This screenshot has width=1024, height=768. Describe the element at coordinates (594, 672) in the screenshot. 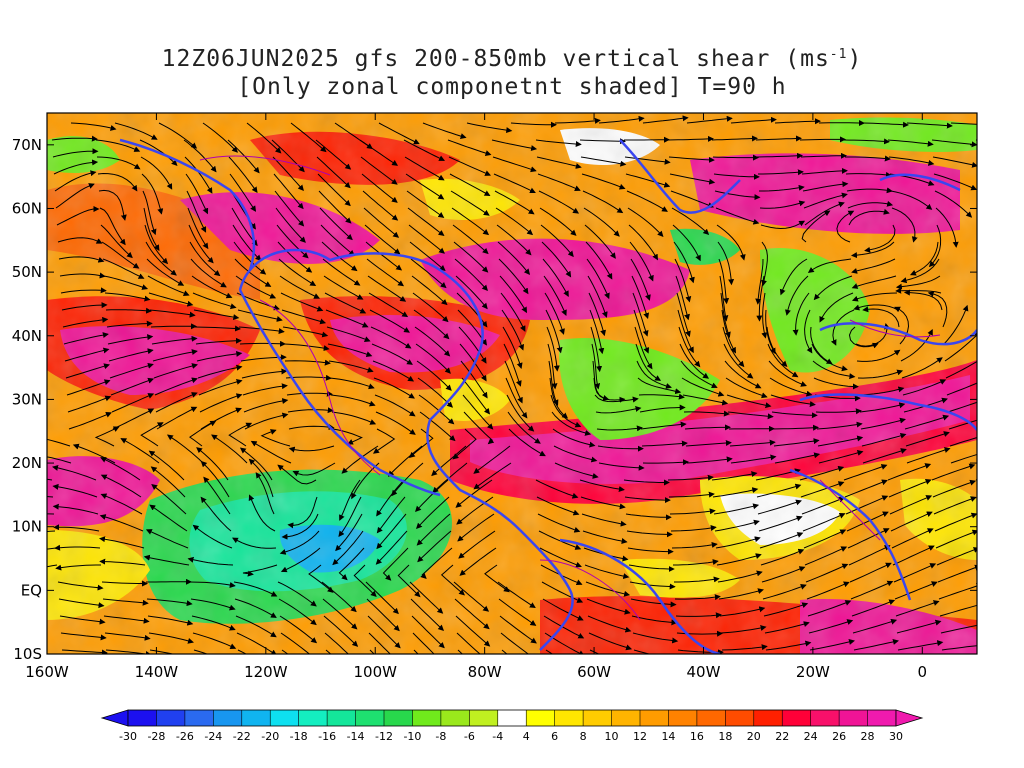

I see `lon-tick-label: 60W` at that location.